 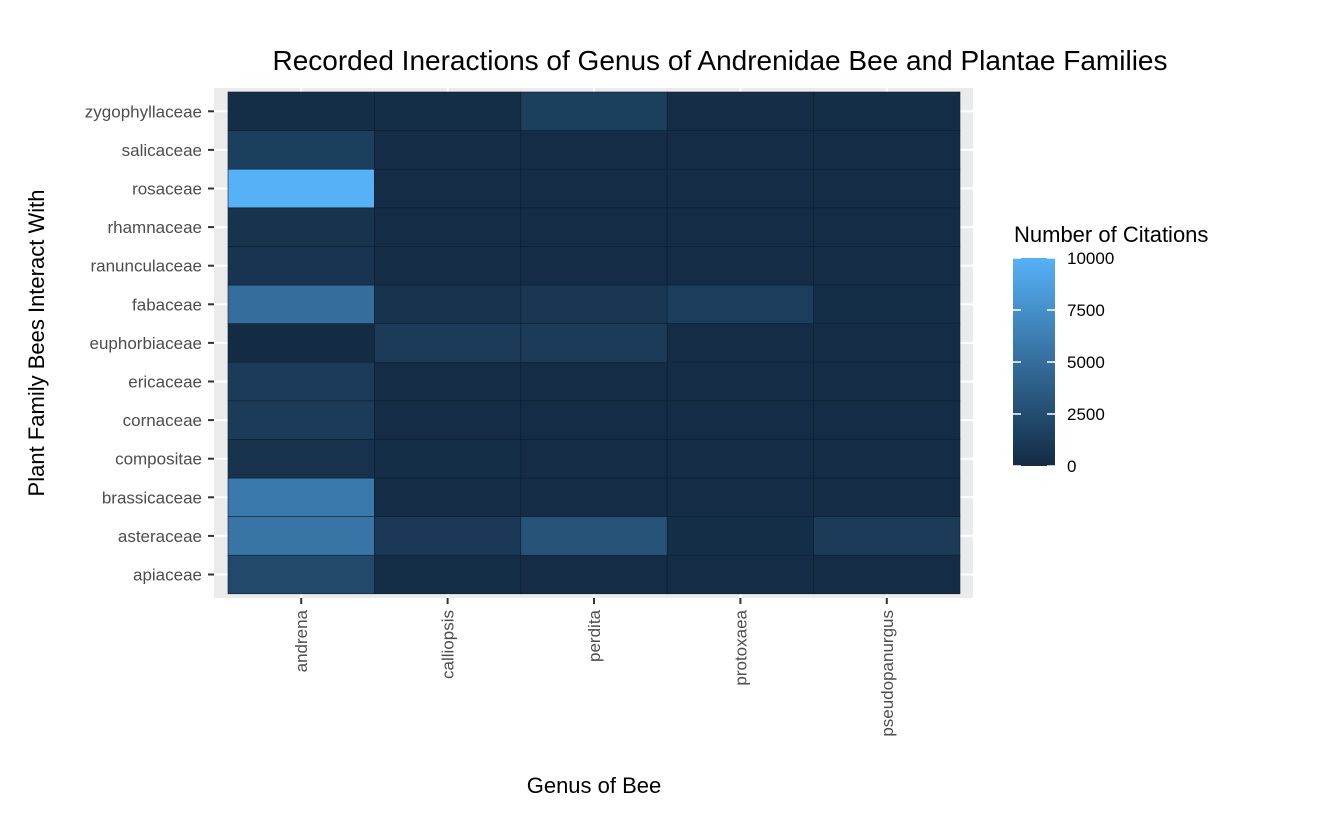 I want to click on heatmap-tile-brassicaceae-andrena, so click(x=301, y=497).